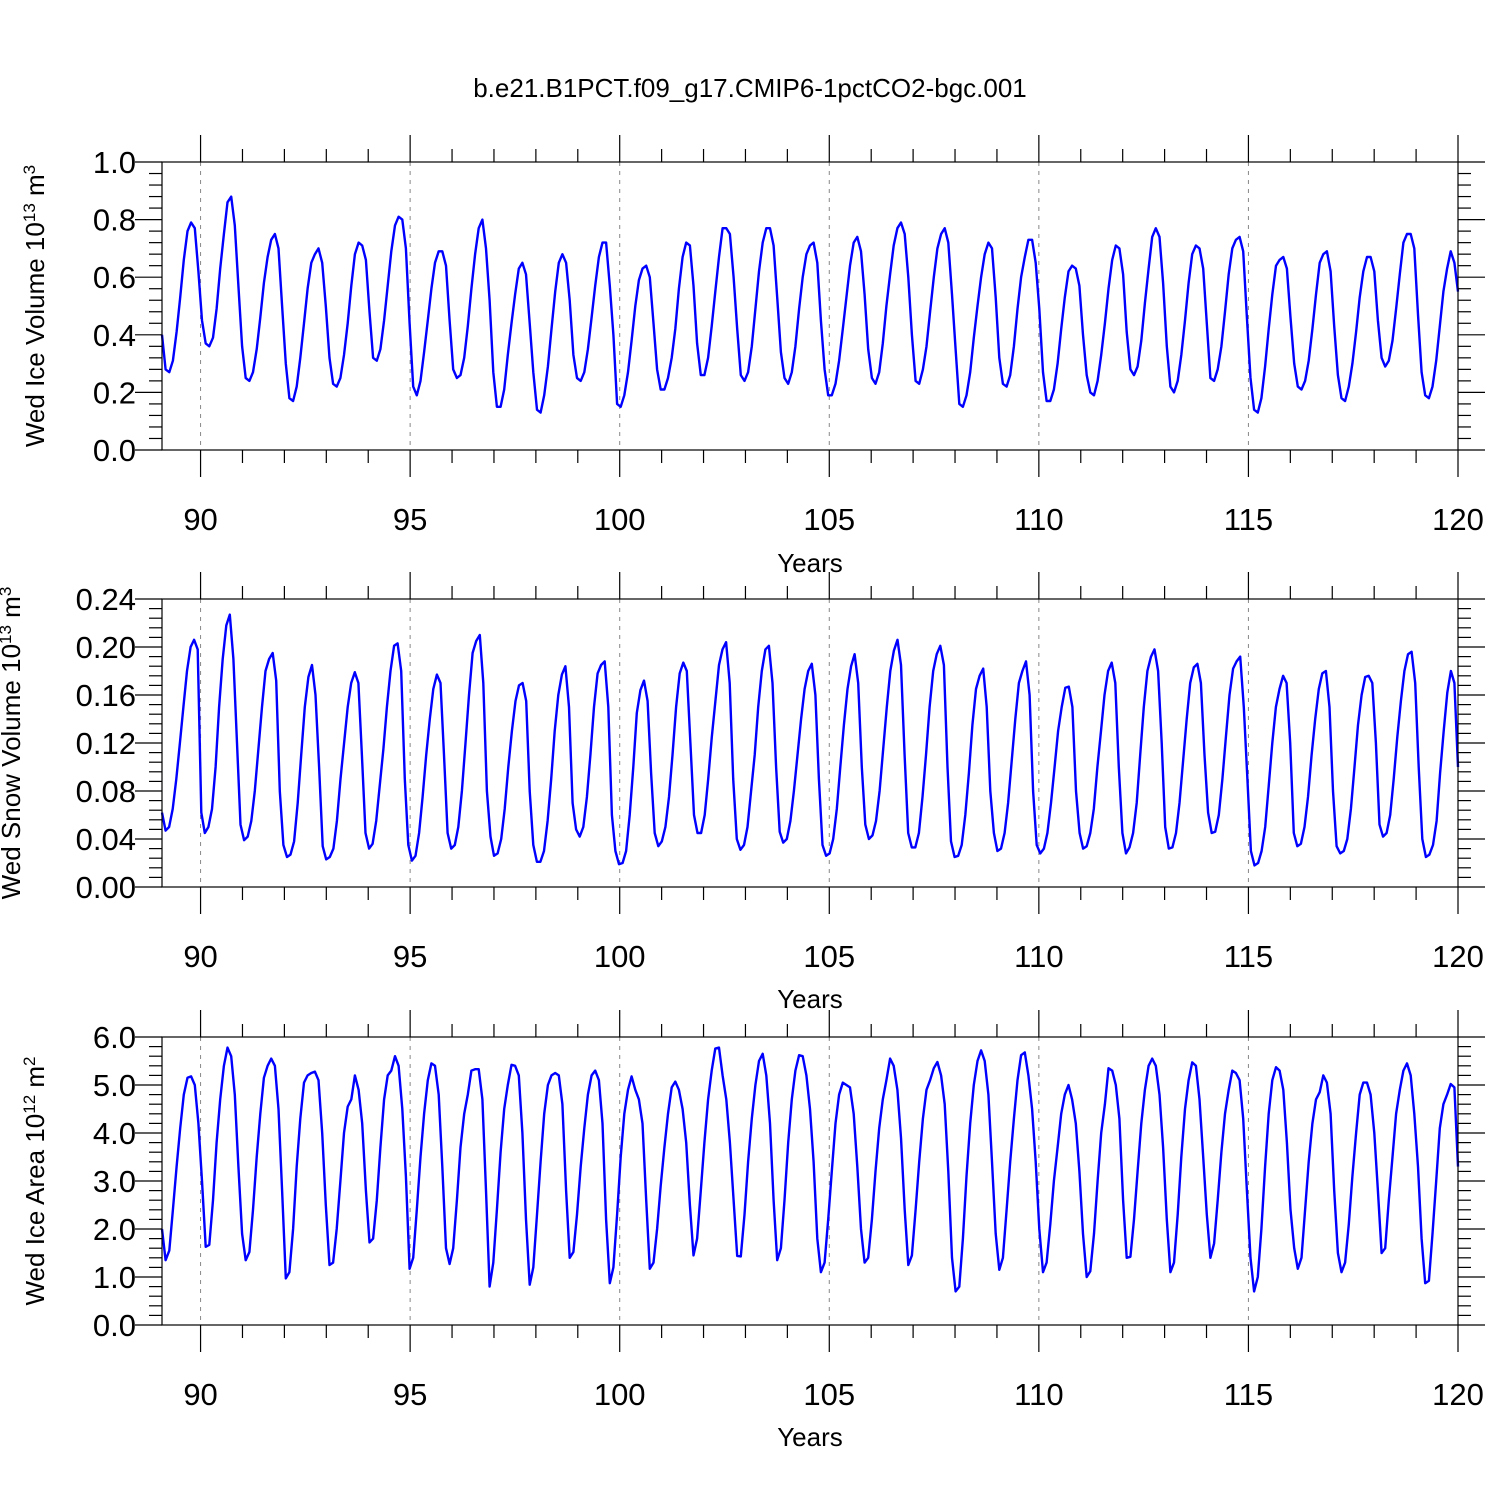  What do you see at coordinates (114, 1133) in the screenshot?
I see `y-tick-label: 4.0` at bounding box center [114, 1133].